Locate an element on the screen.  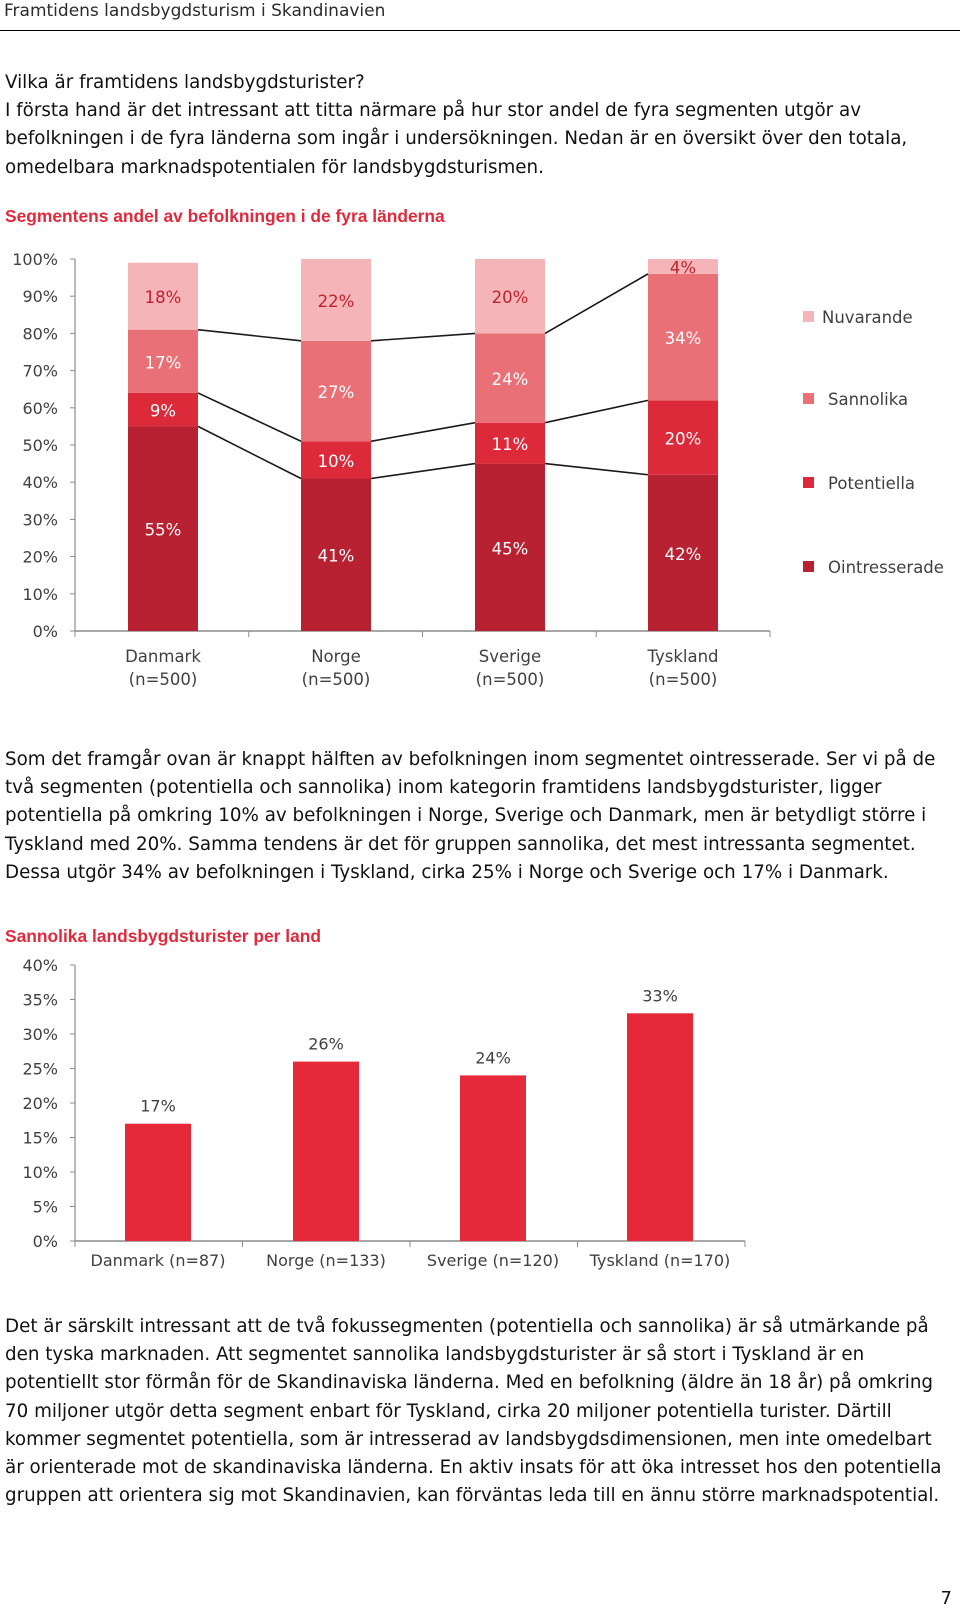
y-tick-label: 100% is located at coordinates (35, 259).